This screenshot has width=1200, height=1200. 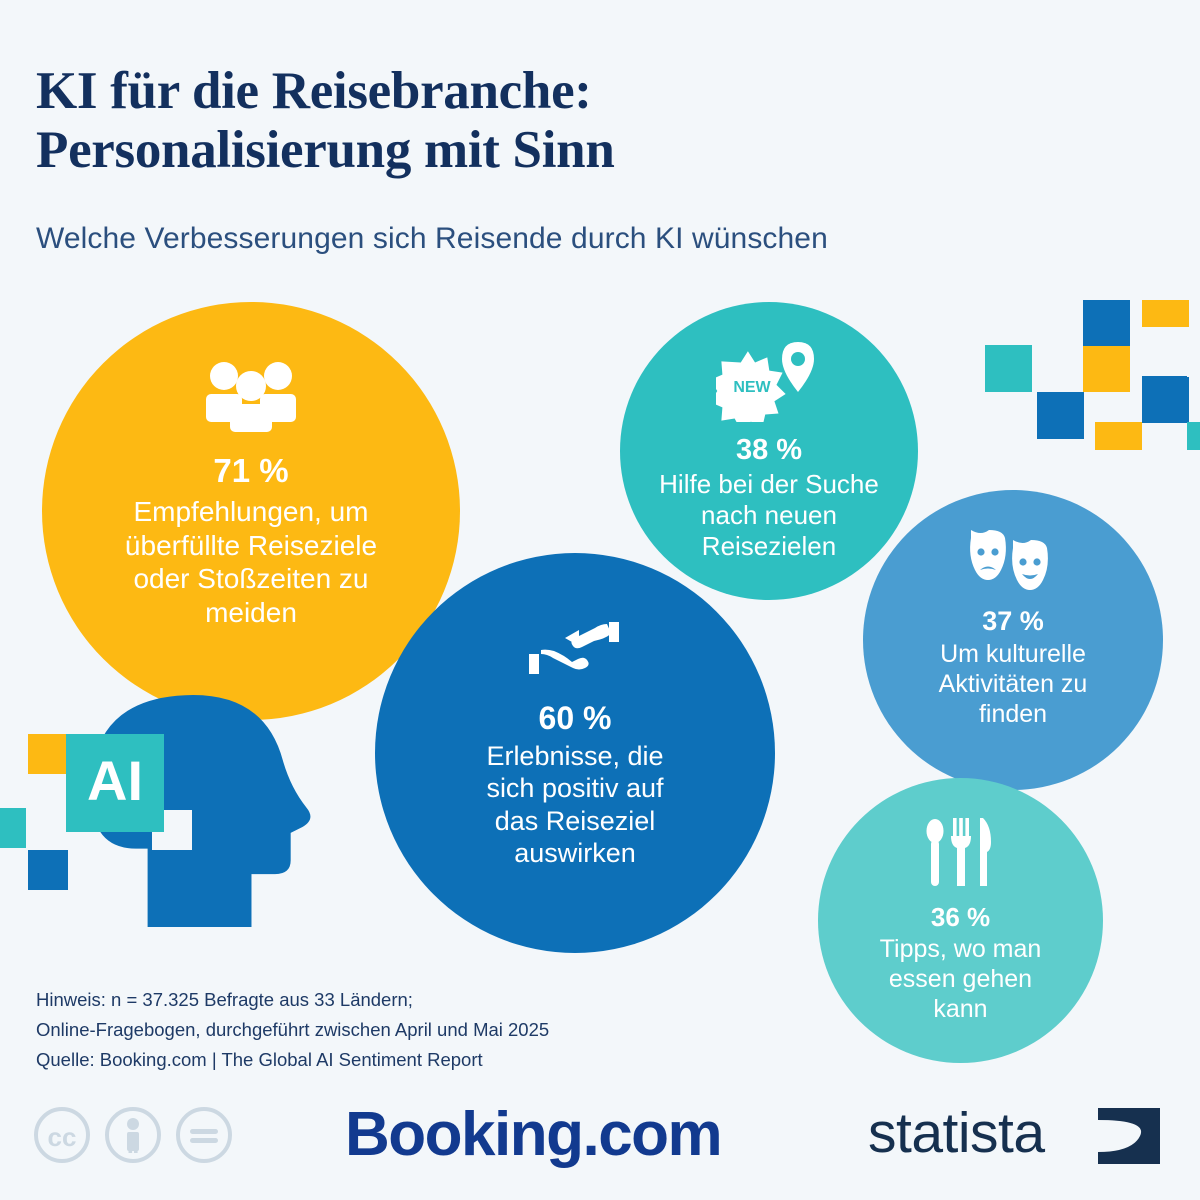 I want to click on cc-icon, so click(x=62, y=1135).